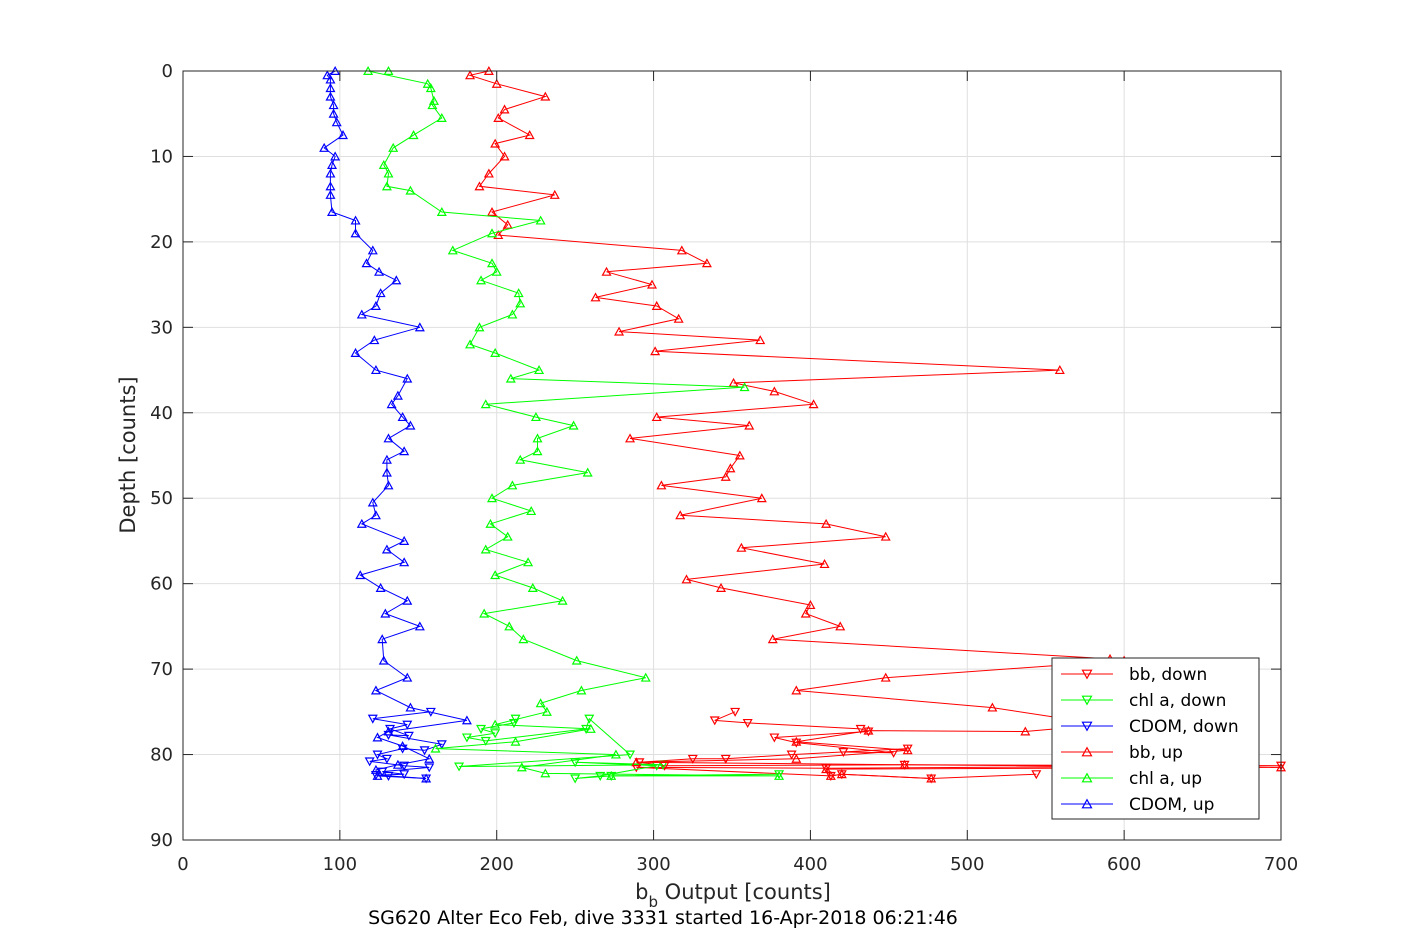 The image size is (1417, 945). What do you see at coordinates (161, 840) in the screenshot?
I see `y-tick-label: 90` at bounding box center [161, 840].